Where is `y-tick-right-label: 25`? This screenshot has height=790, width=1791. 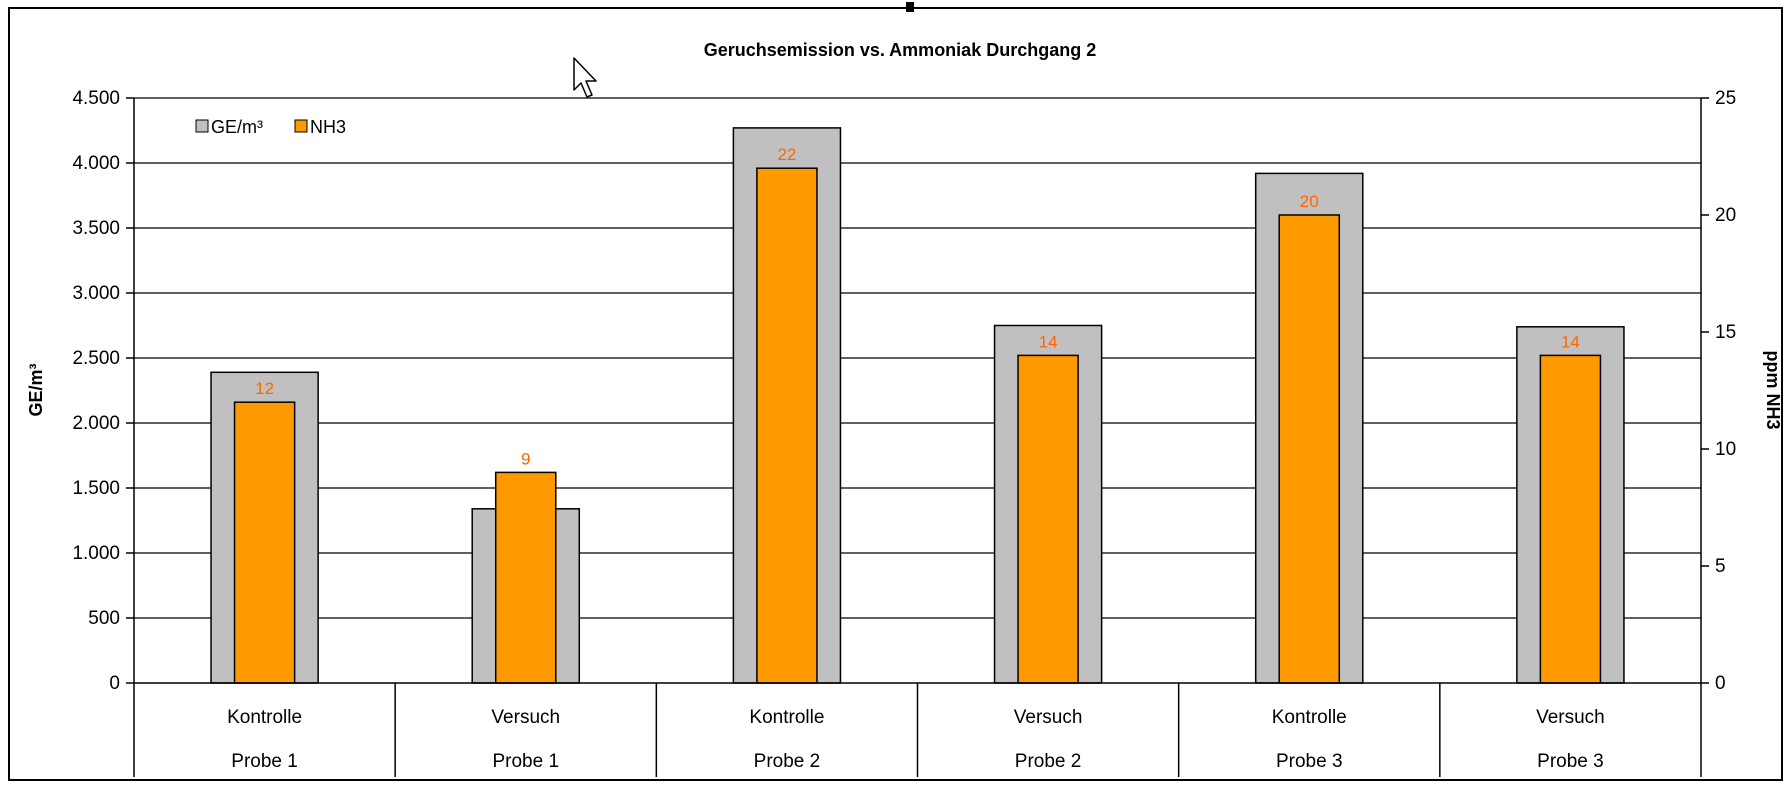
y-tick-right-label: 25 is located at coordinates (1725, 98).